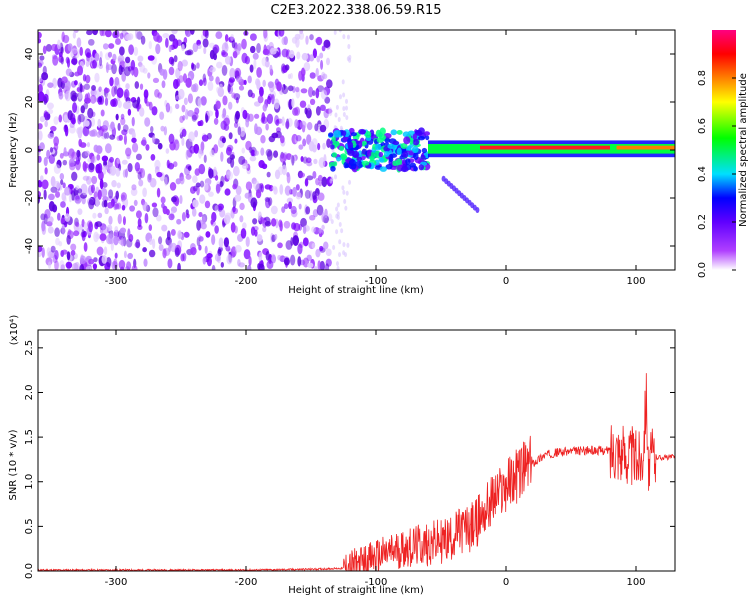 This screenshot has height=600, width=750. I want to click on y-tick-label: -20, so click(29, 198).